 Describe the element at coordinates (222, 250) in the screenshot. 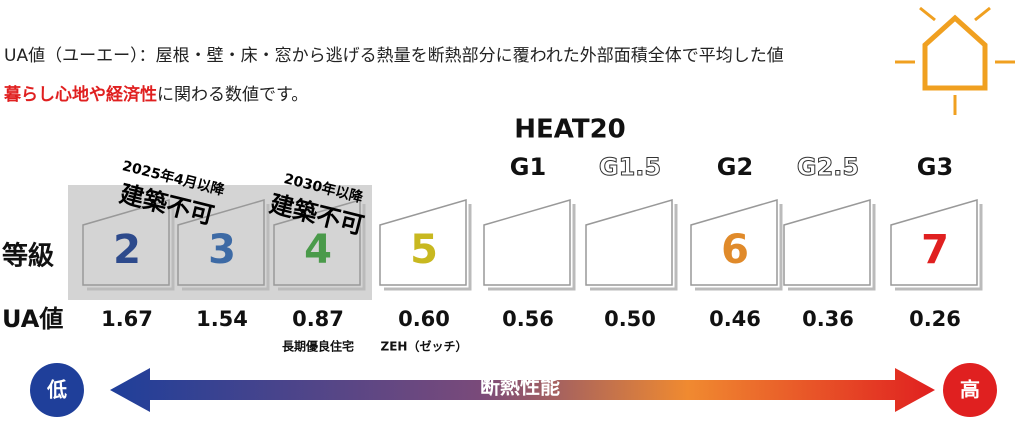

I see `grade: 3` at that location.